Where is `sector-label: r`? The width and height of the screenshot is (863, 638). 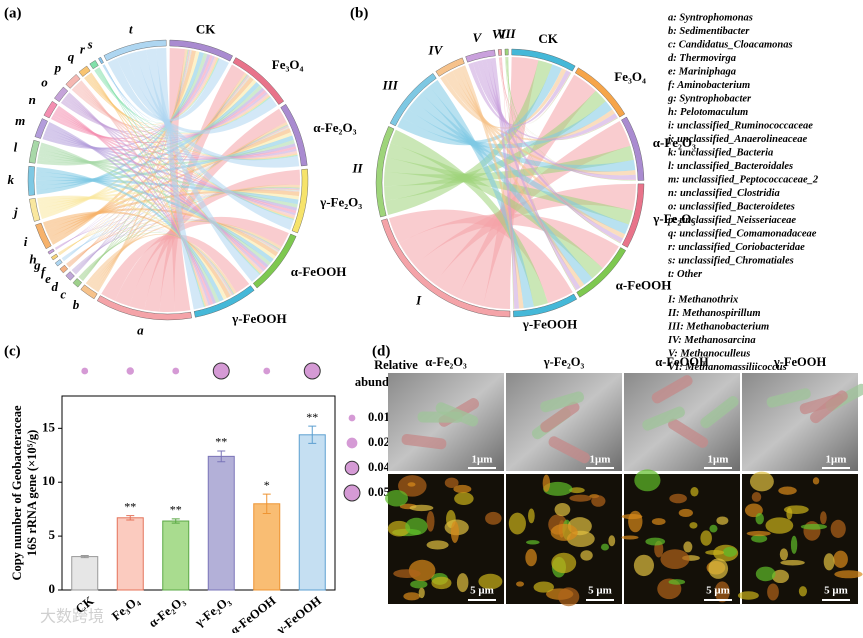
sector-label: r is located at coordinates (83, 48).